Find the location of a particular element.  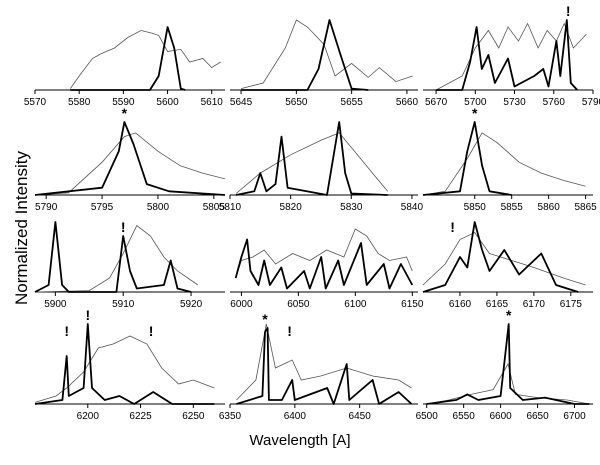

panel-p10: 6200 6225 6250!!! is located at coordinates (129, 364).